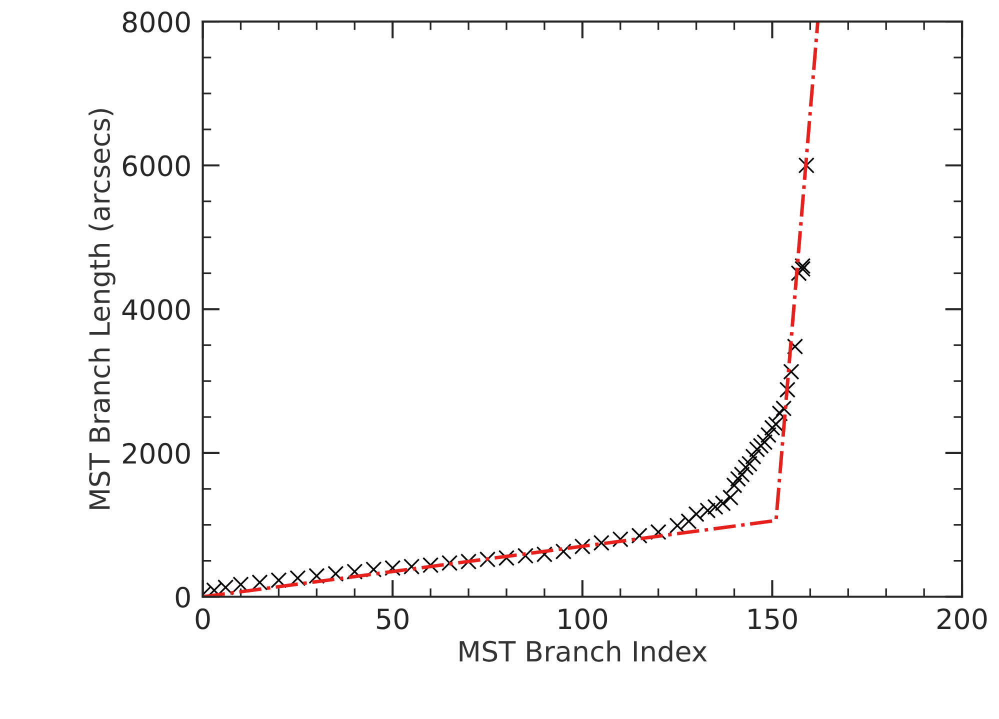 The height and width of the screenshot is (719, 999). What do you see at coordinates (156, 165) in the screenshot?
I see `y-tick-label: 6000` at bounding box center [156, 165].